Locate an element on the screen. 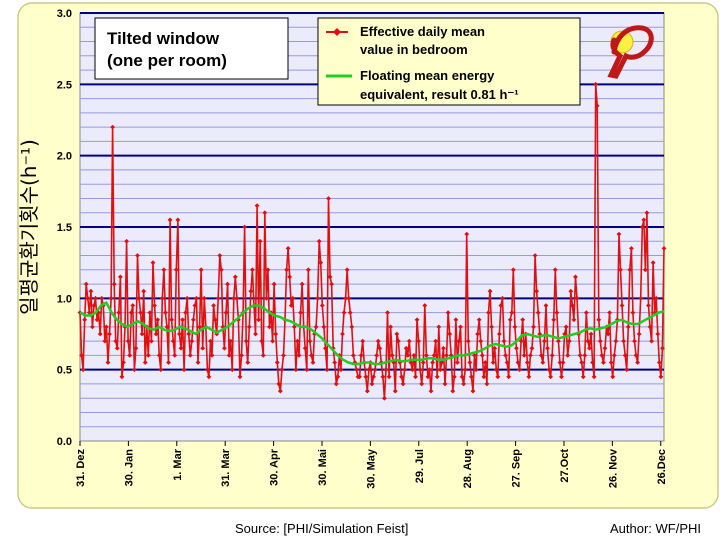 This screenshot has height=541, width=725. x-tick-label: 26.Dec is located at coordinates (662, 466).